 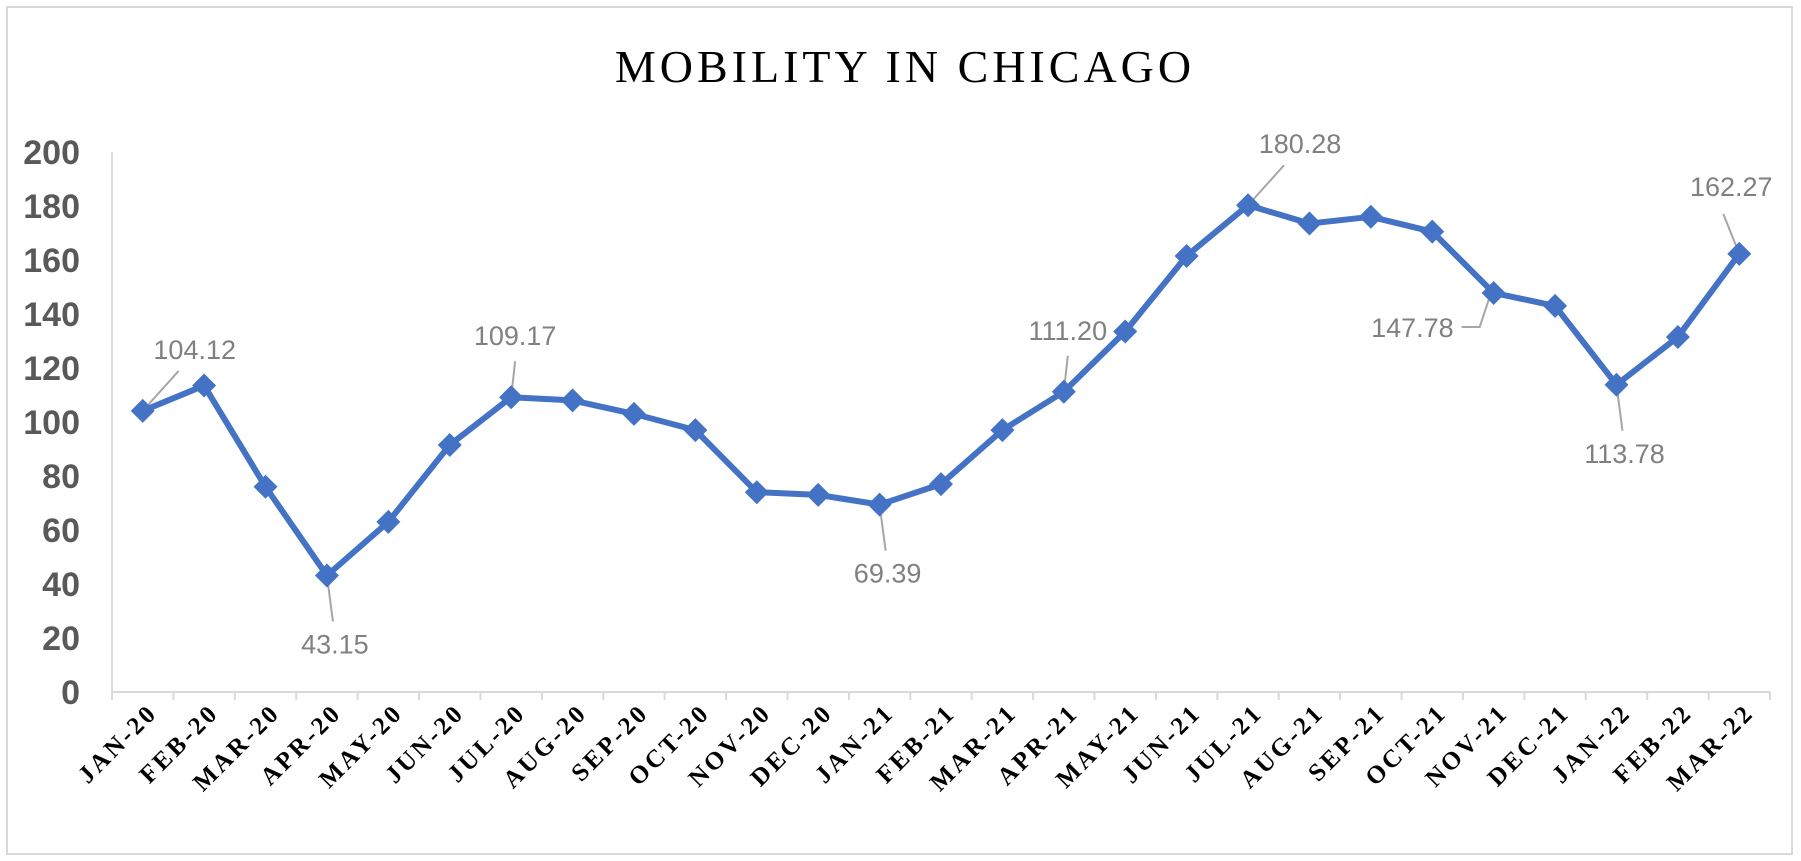 What do you see at coordinates (51, 153) in the screenshot?
I see `y-tick-label: 200` at bounding box center [51, 153].